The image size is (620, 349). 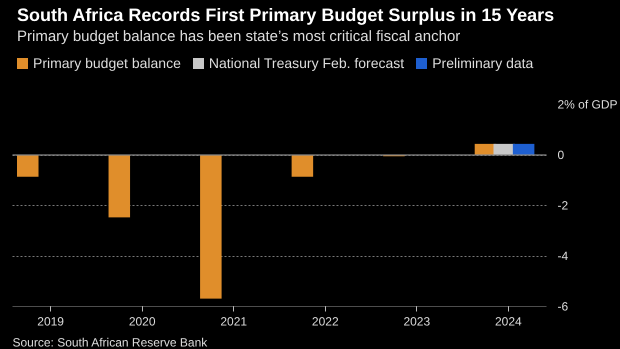 What do you see at coordinates (482, 63) in the screenshot?
I see `legend-label: Preliminary data` at bounding box center [482, 63].